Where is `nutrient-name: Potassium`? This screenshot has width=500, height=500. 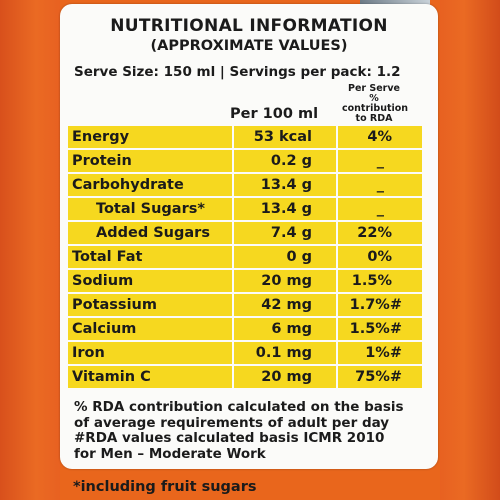
nutrient-name: Potassium is located at coordinates (114, 304).